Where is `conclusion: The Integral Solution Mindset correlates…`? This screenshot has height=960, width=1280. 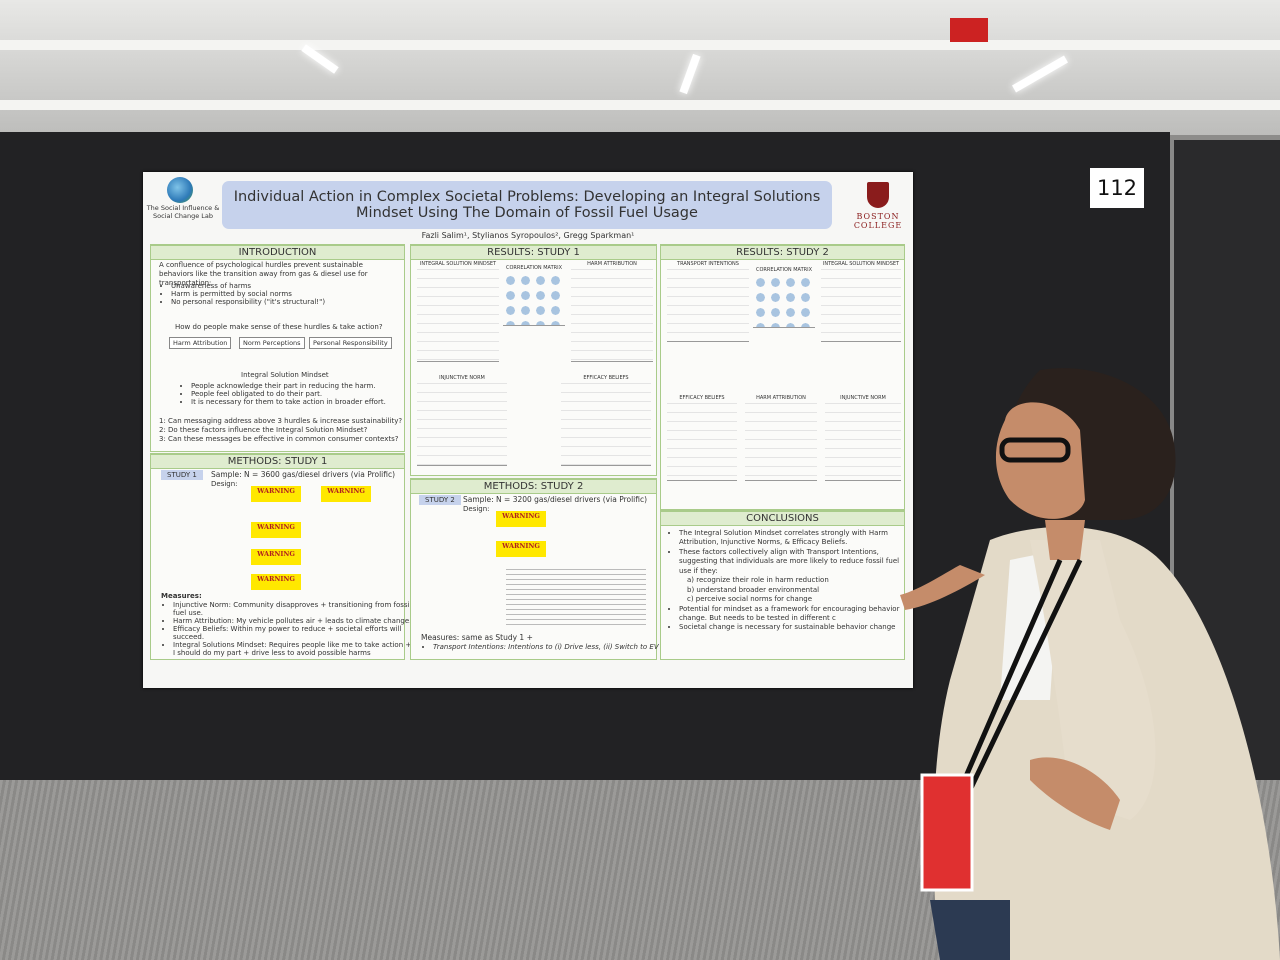 conclusion: The Integral Solution Mindset correlates… is located at coordinates (795, 538).